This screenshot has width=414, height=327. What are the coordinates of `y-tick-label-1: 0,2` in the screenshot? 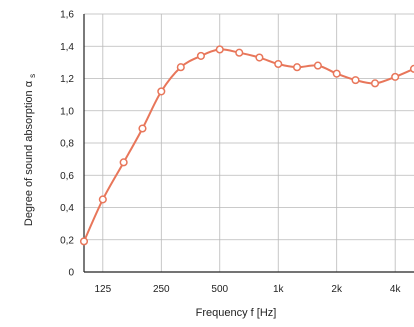 It's located at (67, 240).